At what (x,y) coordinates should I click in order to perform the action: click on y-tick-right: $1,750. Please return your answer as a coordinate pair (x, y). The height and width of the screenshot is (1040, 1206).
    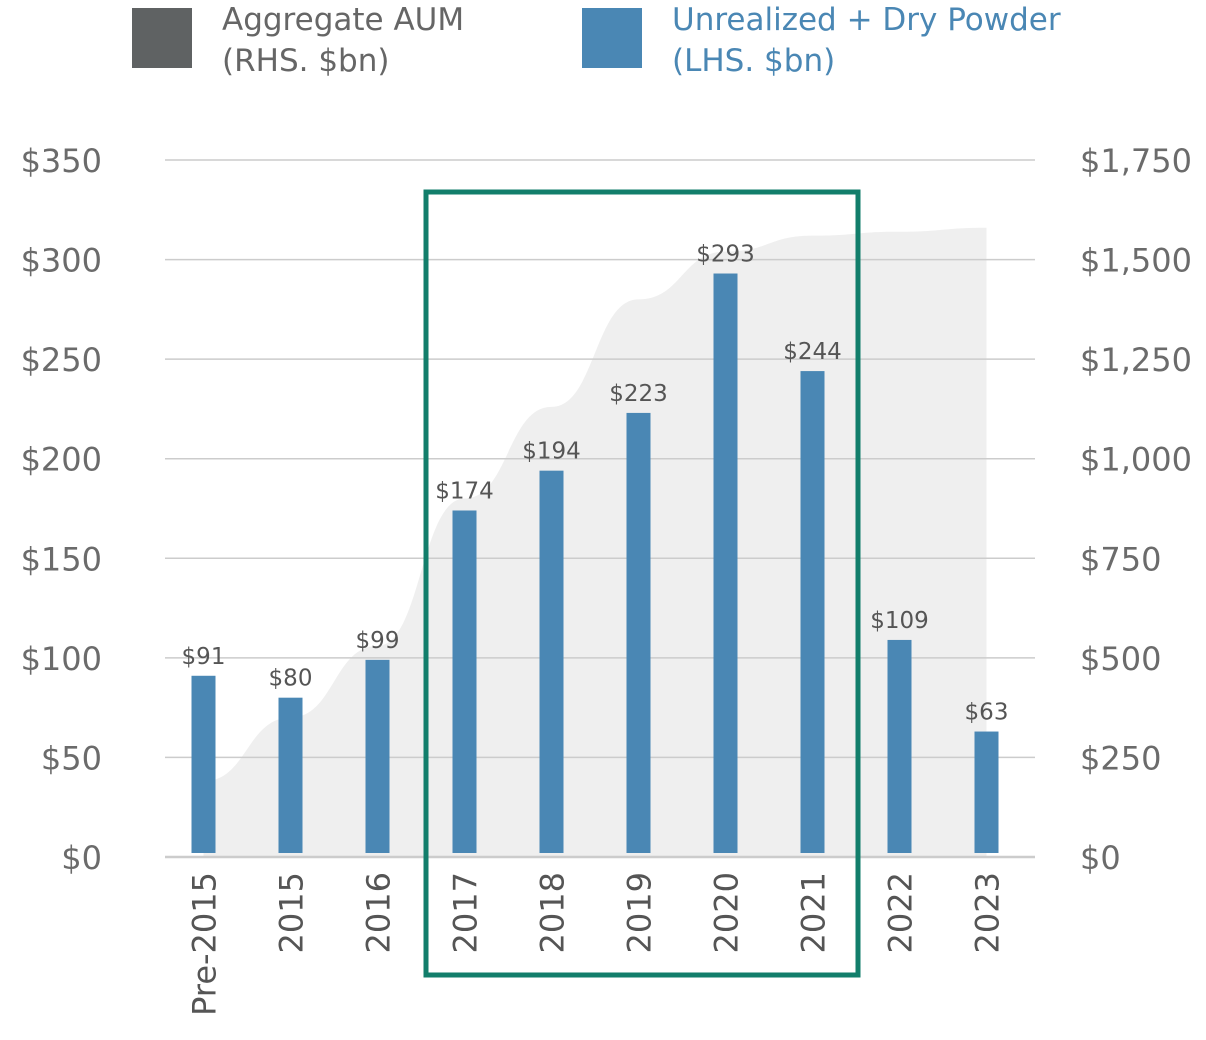
    Looking at the image, I should click on (1136, 161).